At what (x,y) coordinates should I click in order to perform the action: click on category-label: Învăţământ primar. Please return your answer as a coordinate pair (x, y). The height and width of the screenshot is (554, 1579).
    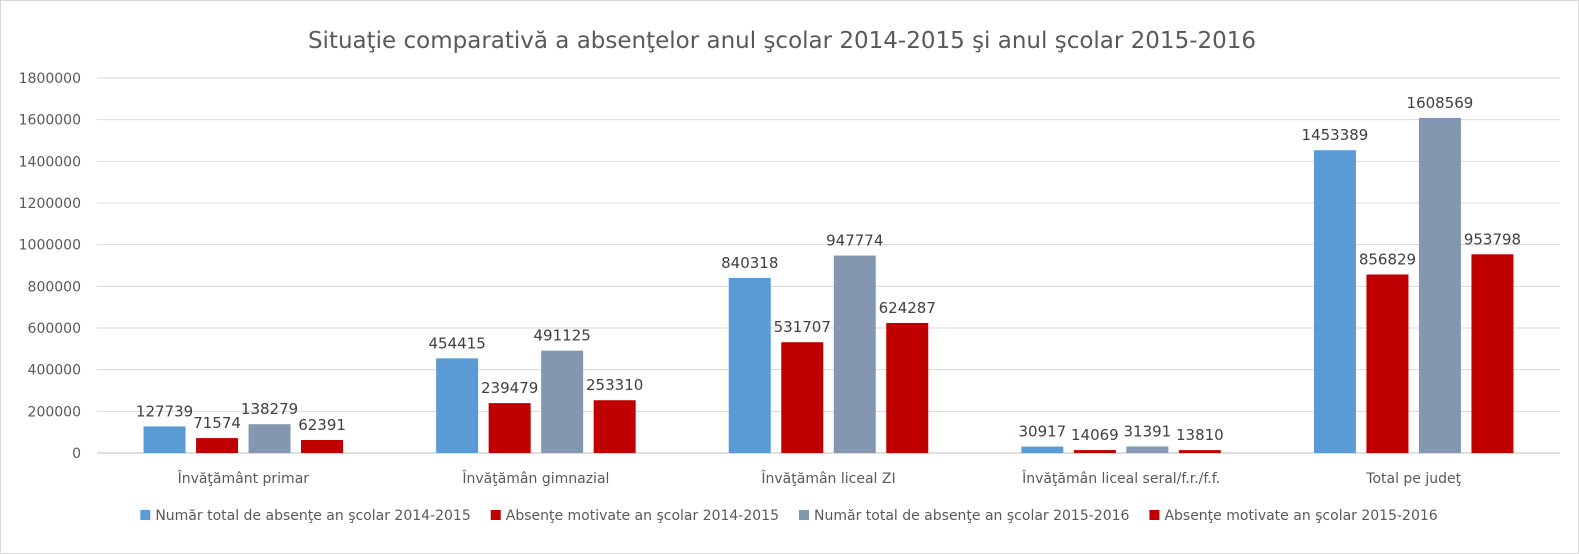
    Looking at the image, I should click on (243, 478).